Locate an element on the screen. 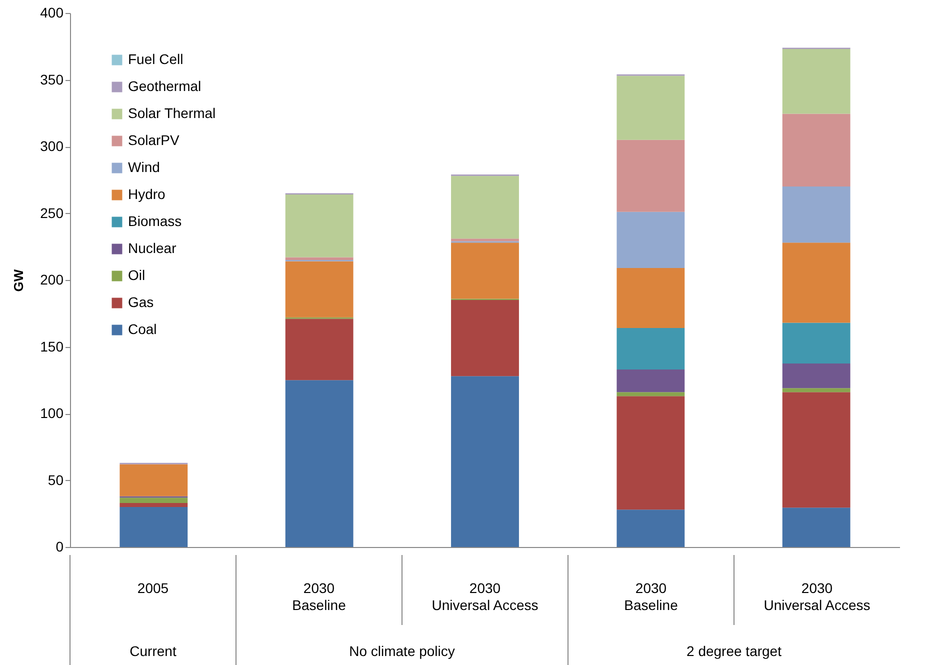 The height and width of the screenshot is (665, 952). y-tick-label: 150 is located at coordinates (52, 346).